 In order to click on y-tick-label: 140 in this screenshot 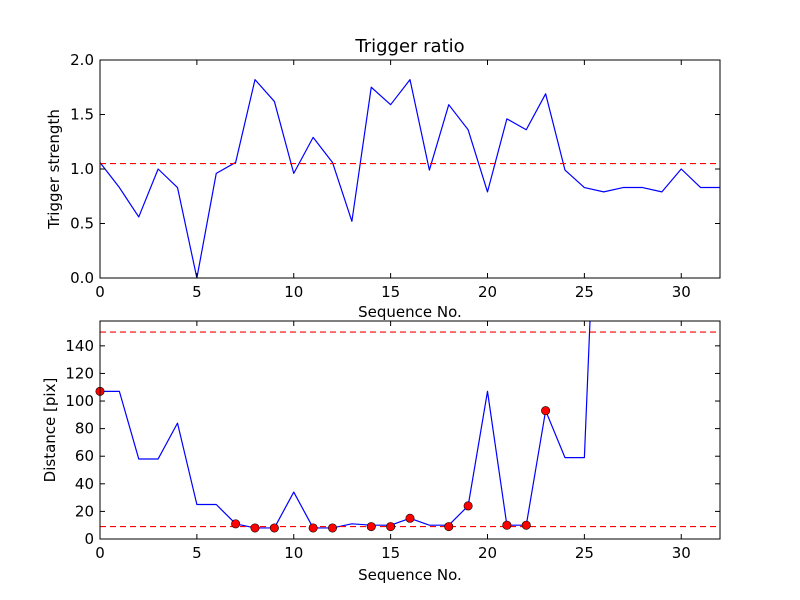, I will do `click(79, 346)`.